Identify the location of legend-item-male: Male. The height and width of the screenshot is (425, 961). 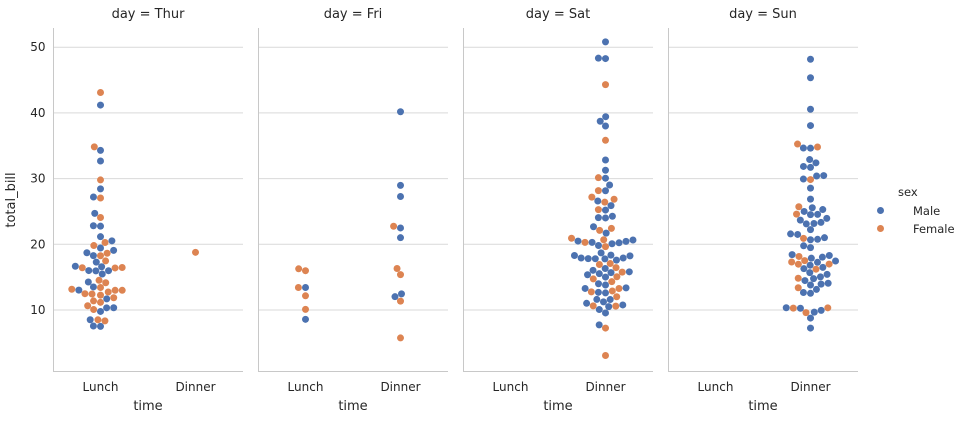
(918, 210).